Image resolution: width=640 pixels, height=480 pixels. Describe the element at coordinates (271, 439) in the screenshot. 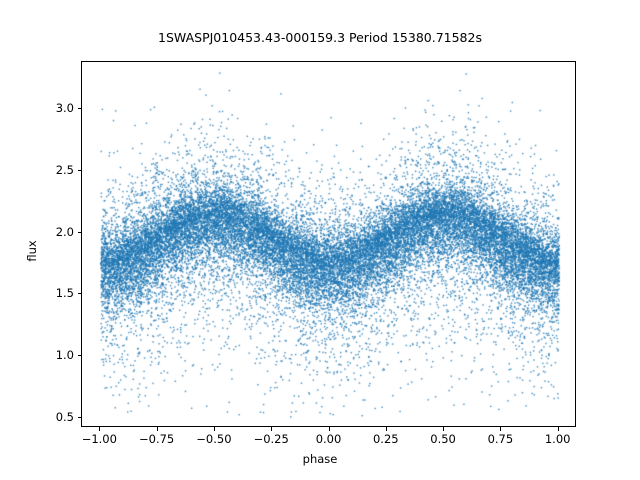

I see `x-tick-label: −0.25` at that location.